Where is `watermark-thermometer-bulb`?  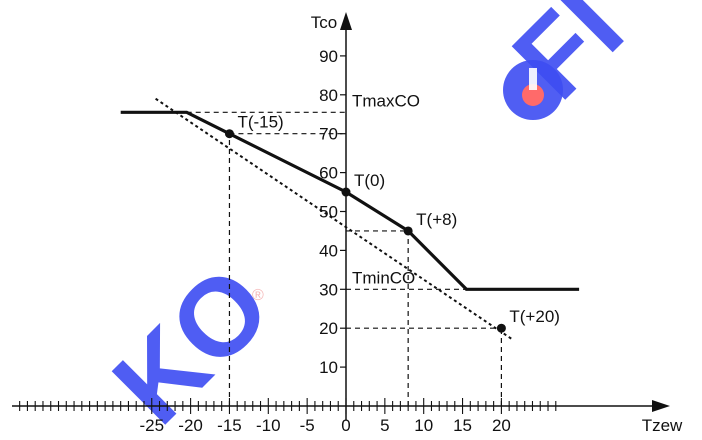 watermark-thermometer-bulb is located at coordinates (533, 95).